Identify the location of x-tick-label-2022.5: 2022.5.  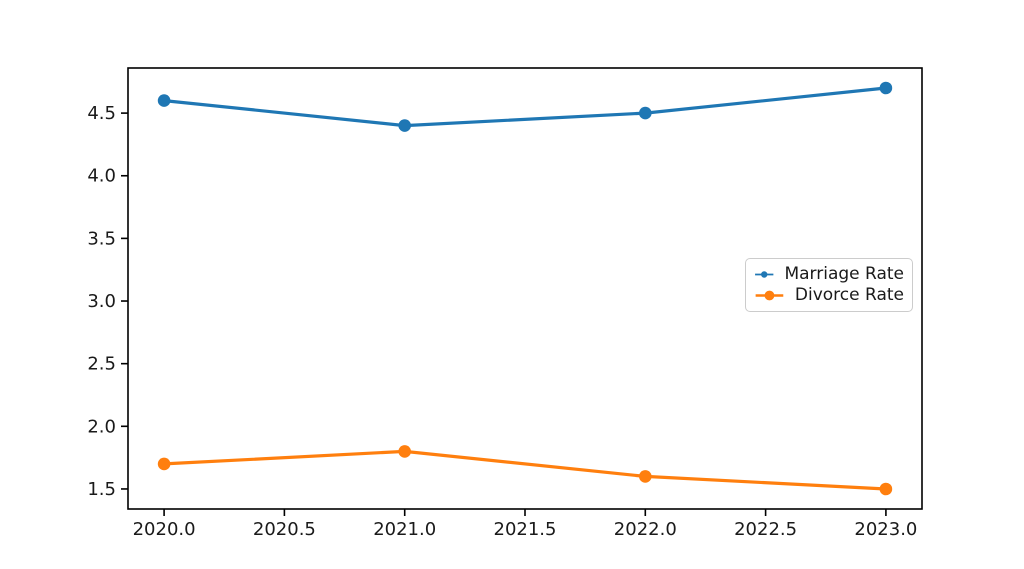
(765, 529).